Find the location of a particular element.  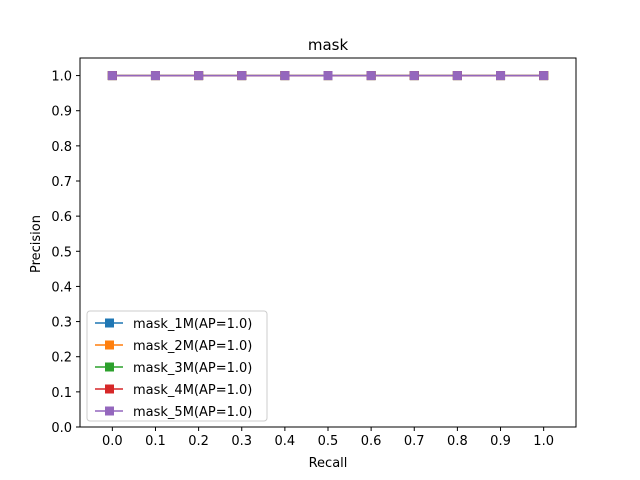

legend-entry: mask_4M(AP=1.0) is located at coordinates (173, 390).